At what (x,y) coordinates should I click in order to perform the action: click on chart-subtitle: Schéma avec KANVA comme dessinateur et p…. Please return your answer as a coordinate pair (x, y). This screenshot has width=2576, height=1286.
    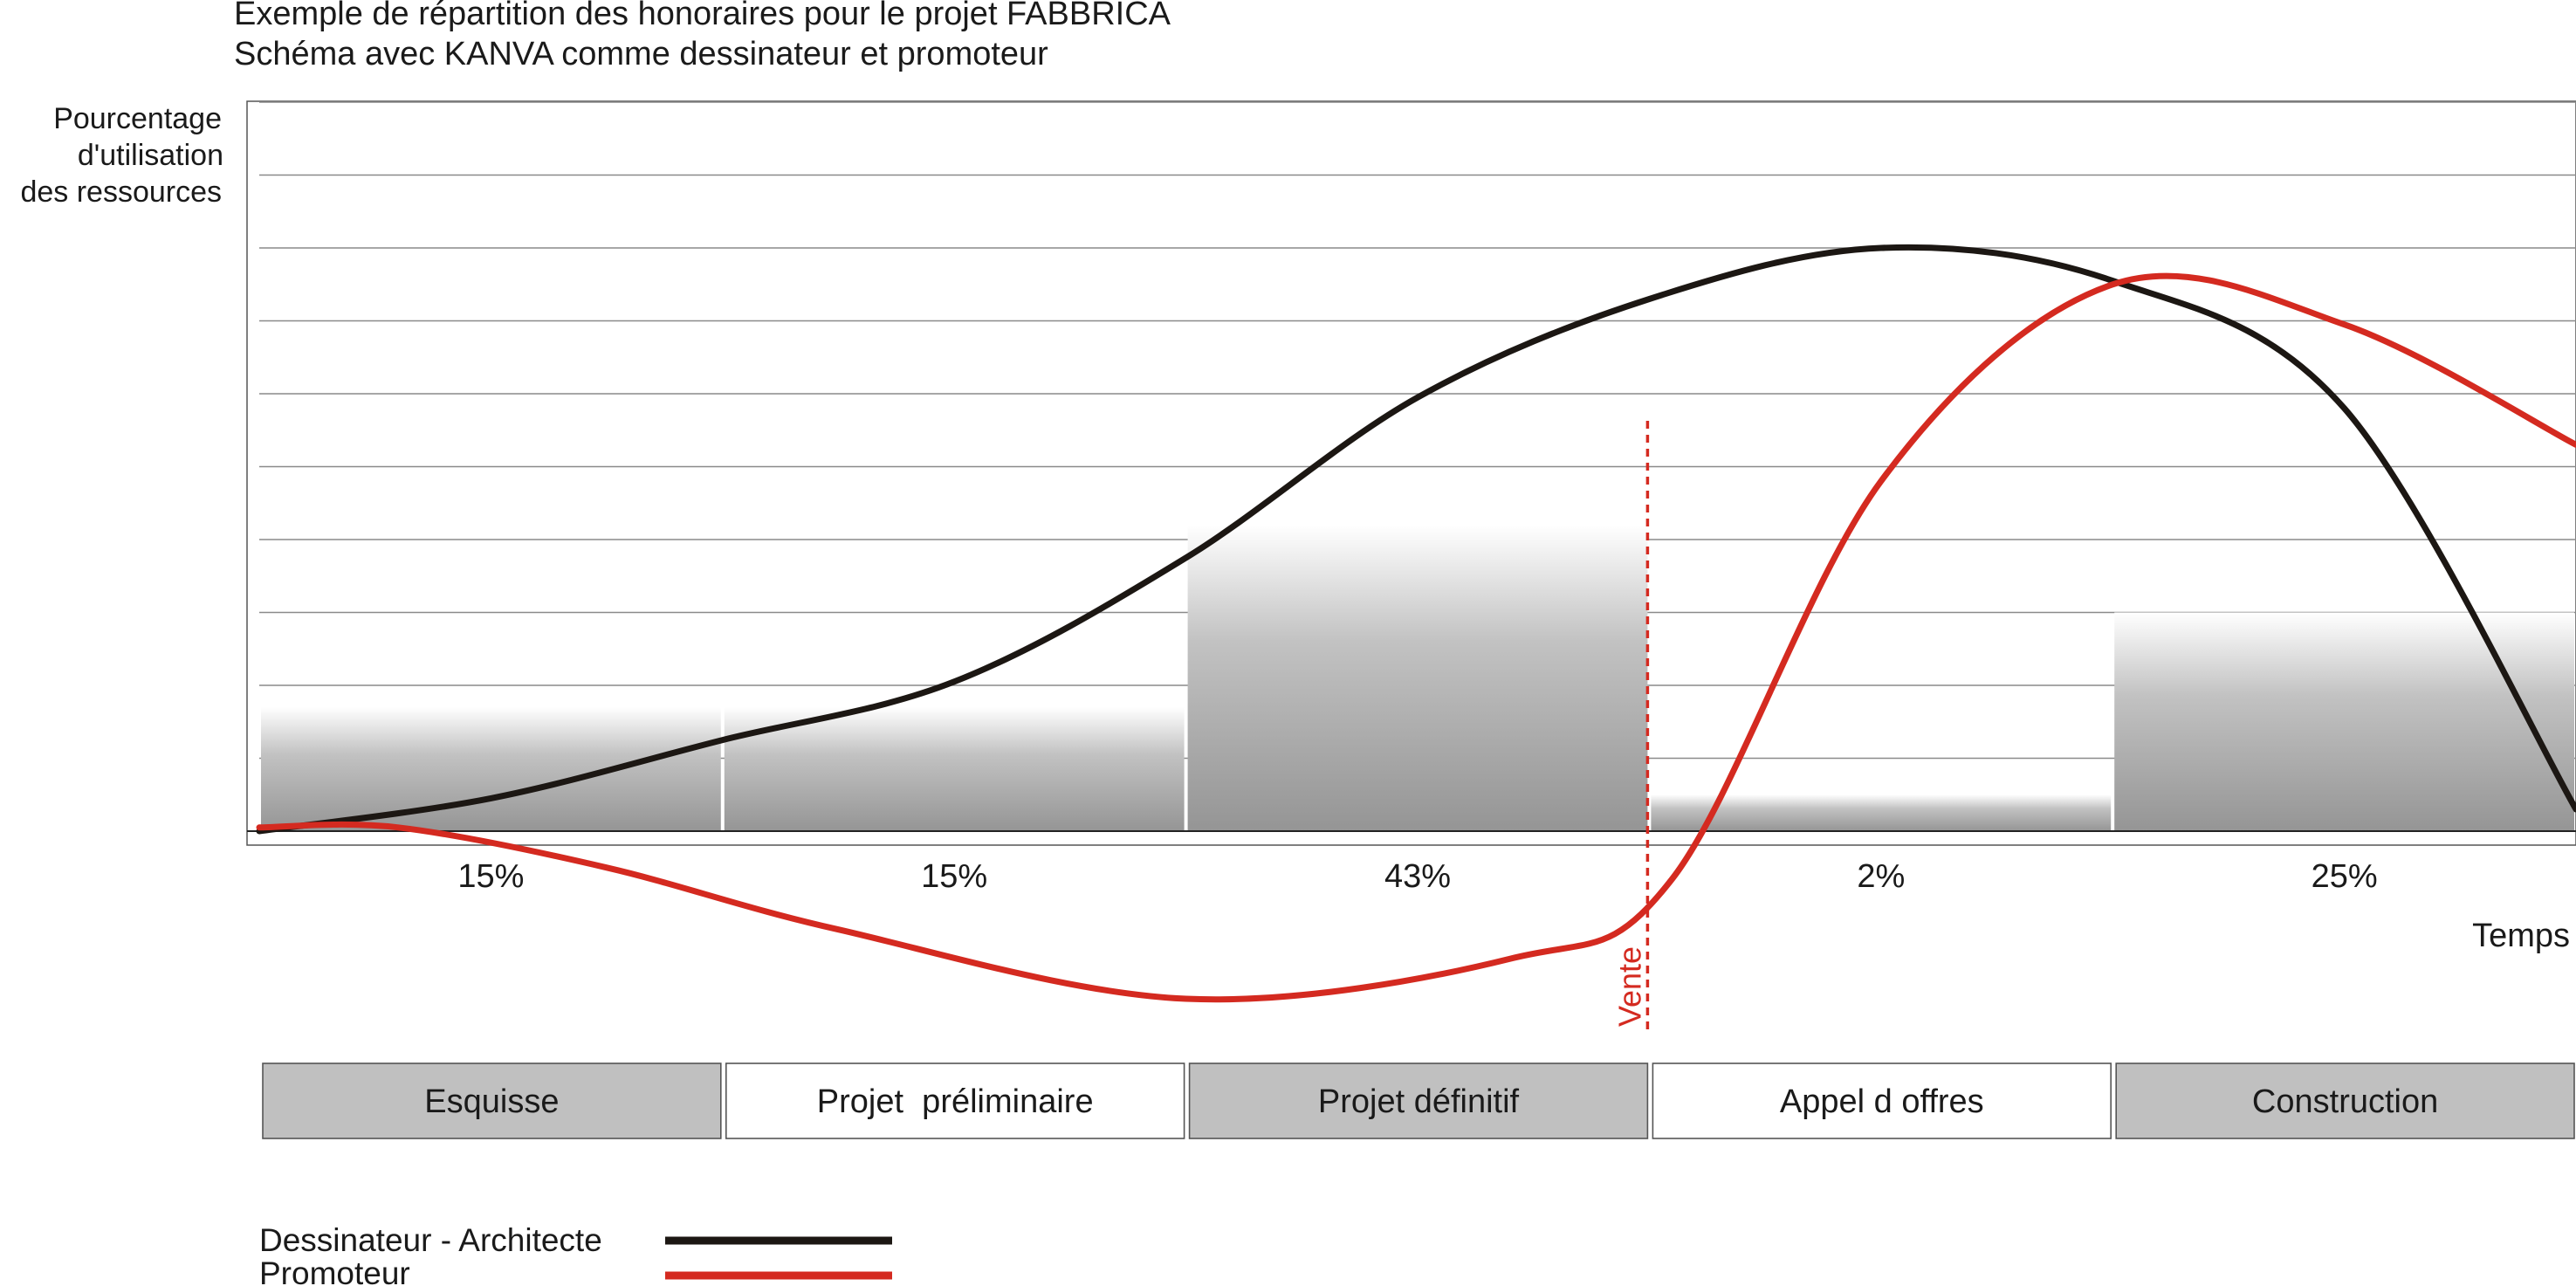
    Looking at the image, I should click on (641, 54).